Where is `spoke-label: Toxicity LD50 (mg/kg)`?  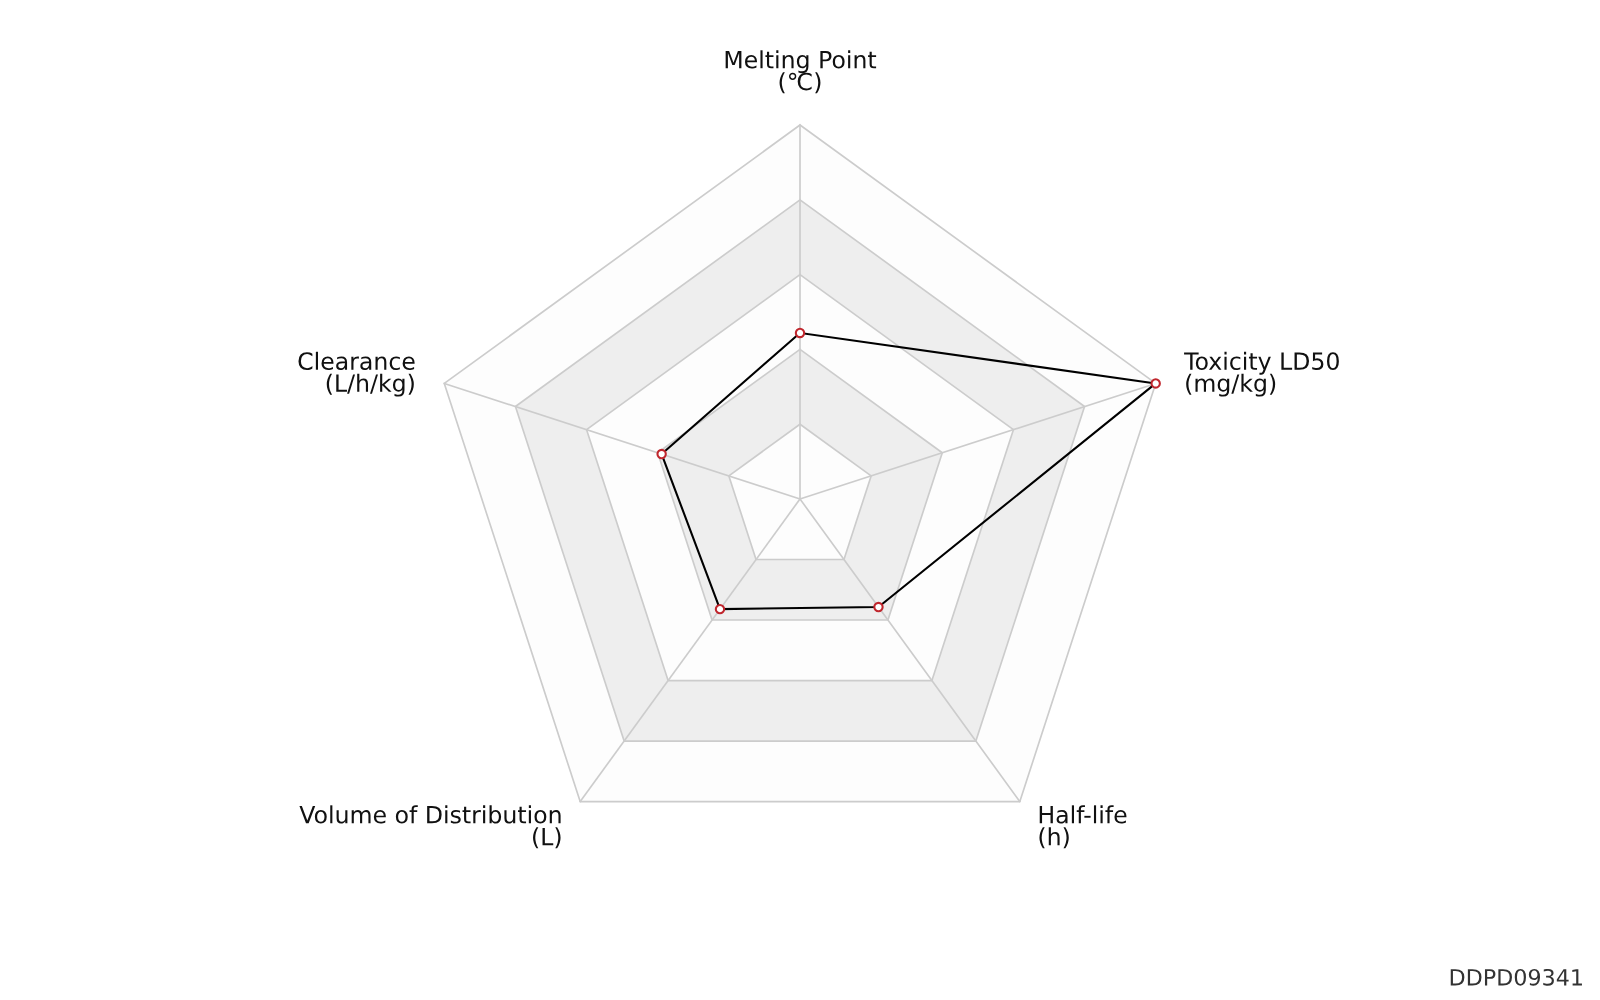
spoke-label: Toxicity LD50 (mg/kg) is located at coordinates (1261, 374).